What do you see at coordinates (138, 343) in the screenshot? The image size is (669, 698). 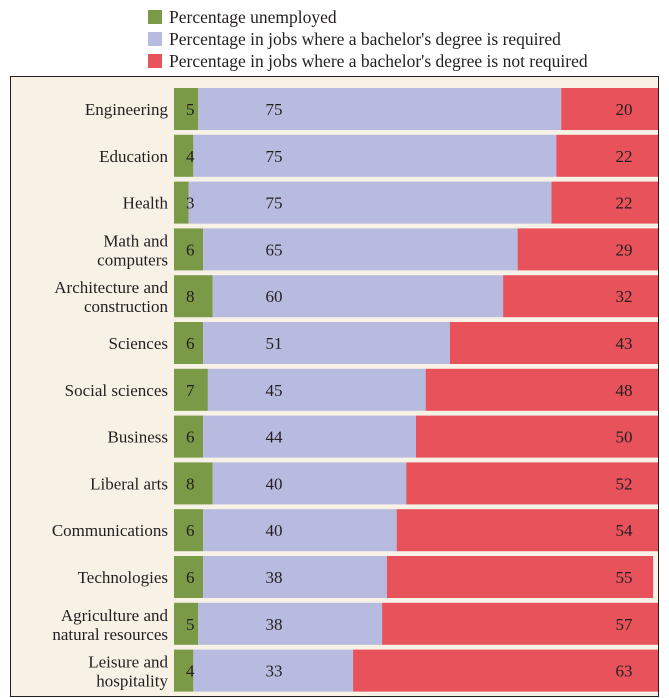 I see `category-label: Sciences` at bounding box center [138, 343].